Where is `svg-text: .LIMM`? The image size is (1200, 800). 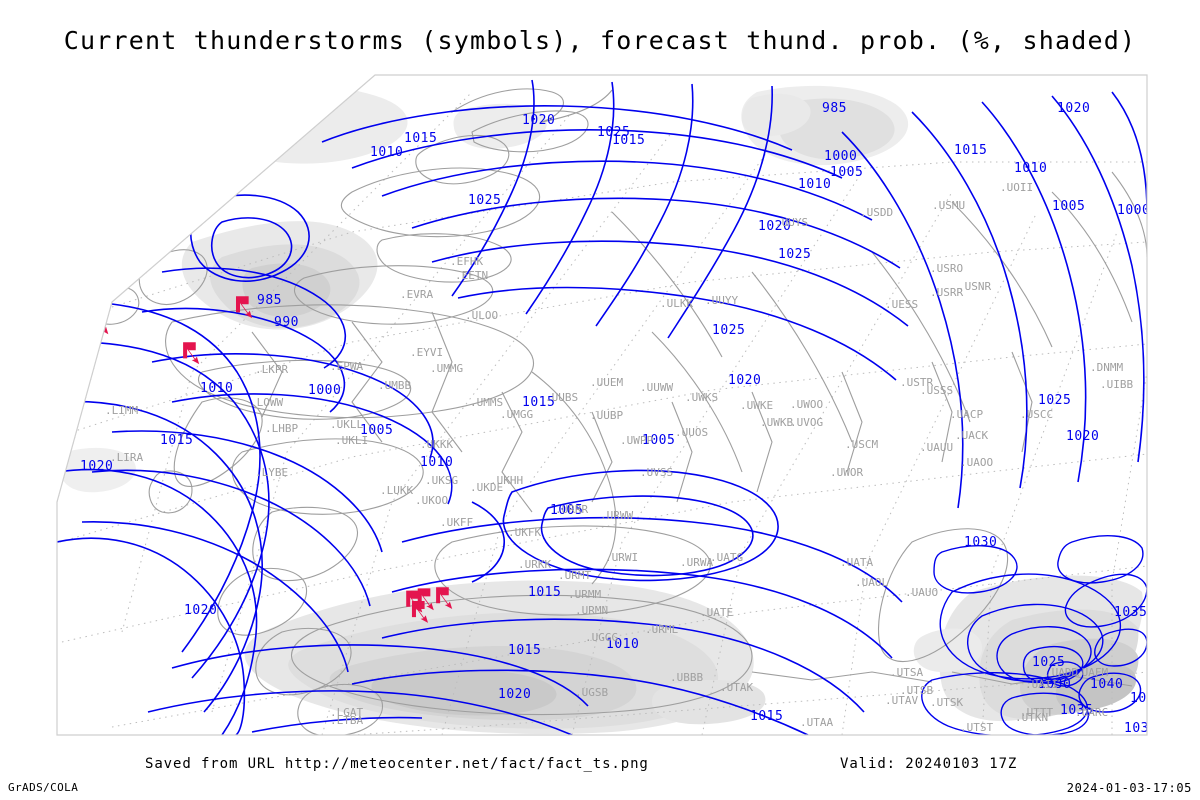 svg-text: .LIMM is located at coordinates (121, 410).